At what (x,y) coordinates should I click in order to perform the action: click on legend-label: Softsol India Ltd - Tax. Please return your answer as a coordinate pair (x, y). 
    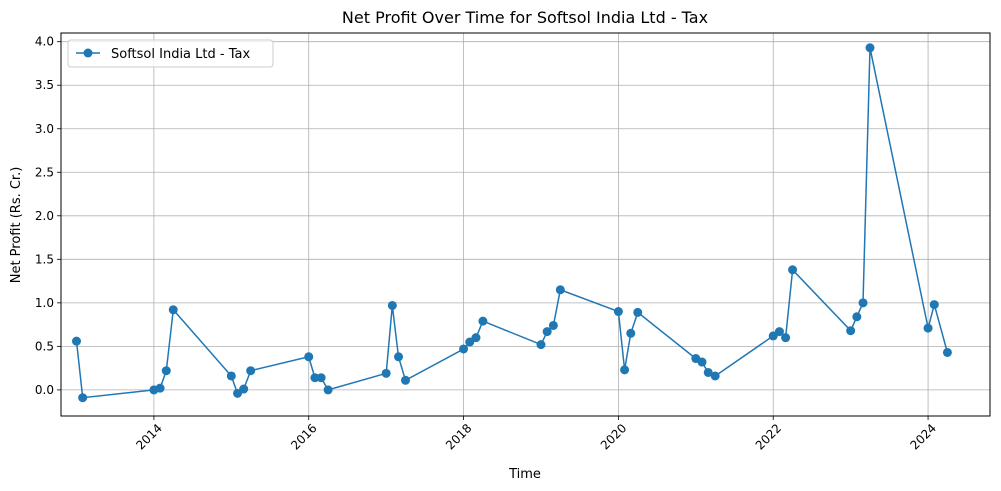
    Looking at the image, I should click on (180, 54).